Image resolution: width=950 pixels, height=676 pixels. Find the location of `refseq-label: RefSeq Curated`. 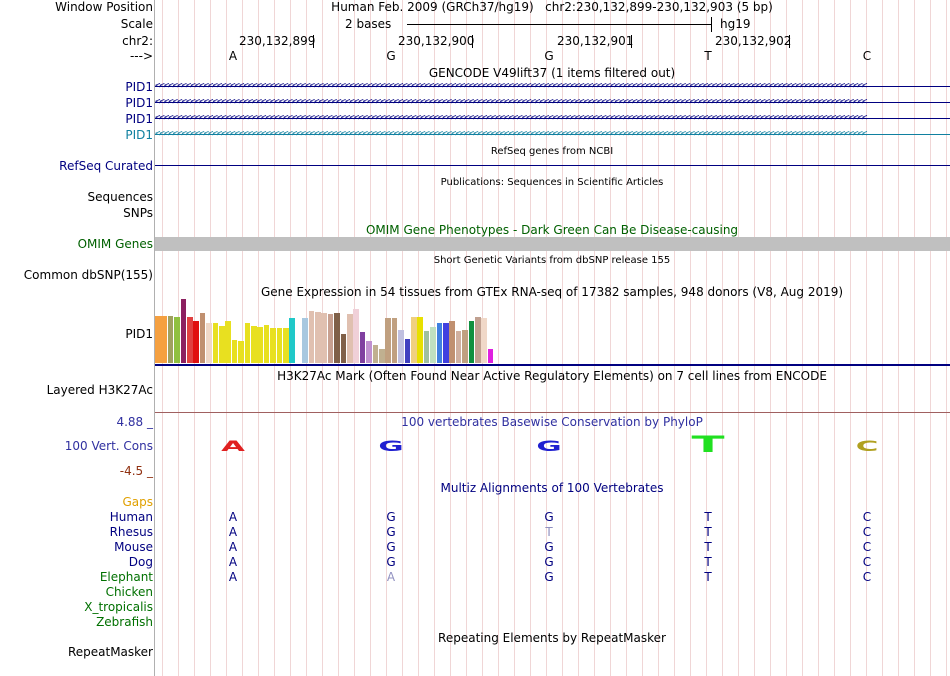

refseq-label: RefSeq Curated is located at coordinates (106, 166).